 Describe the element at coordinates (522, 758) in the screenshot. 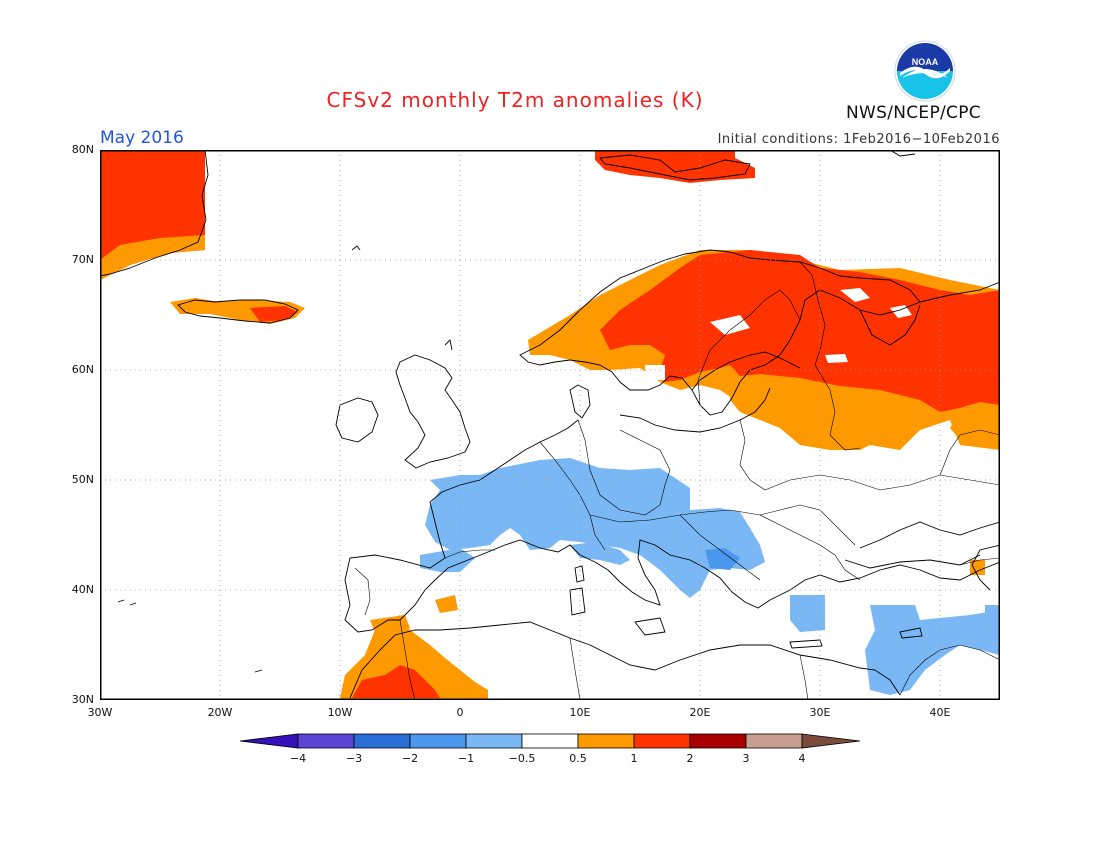

I see `colorbar-label: −0.5` at that location.